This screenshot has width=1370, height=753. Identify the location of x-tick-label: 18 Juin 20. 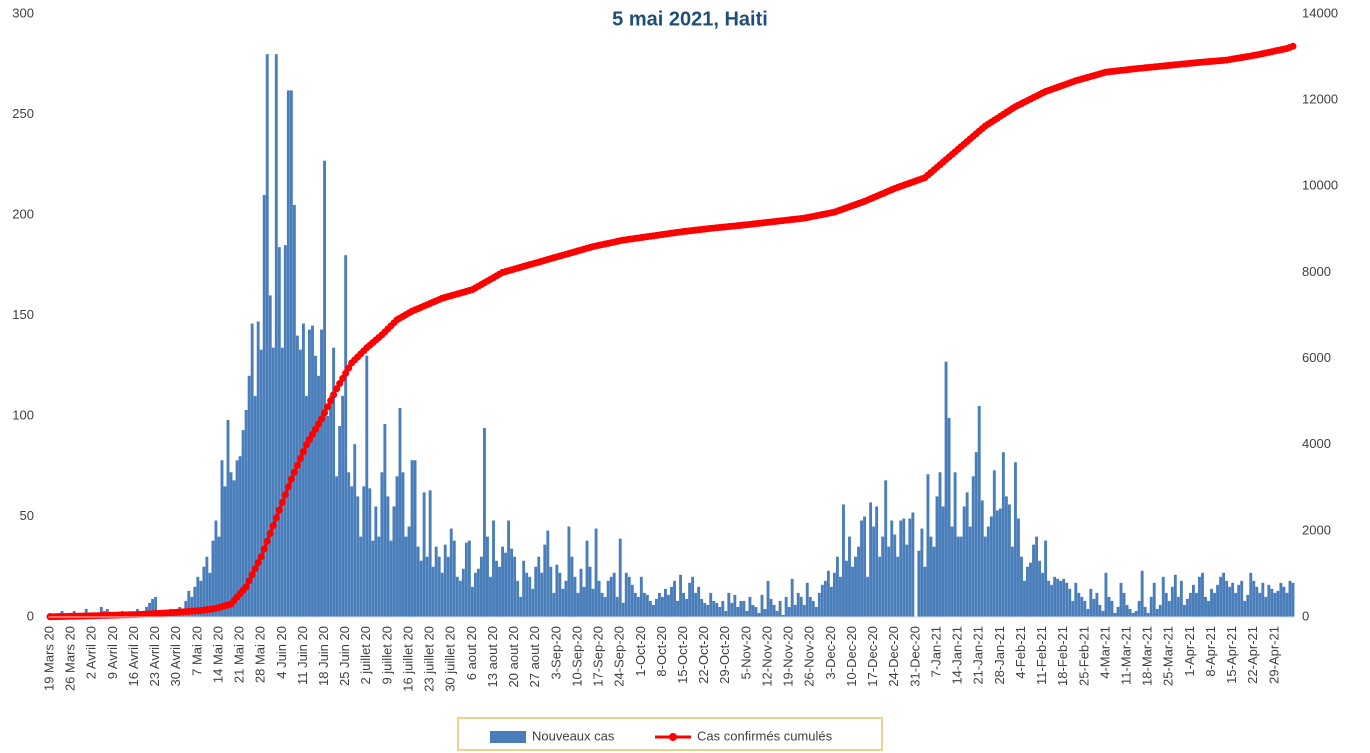
(323, 656).